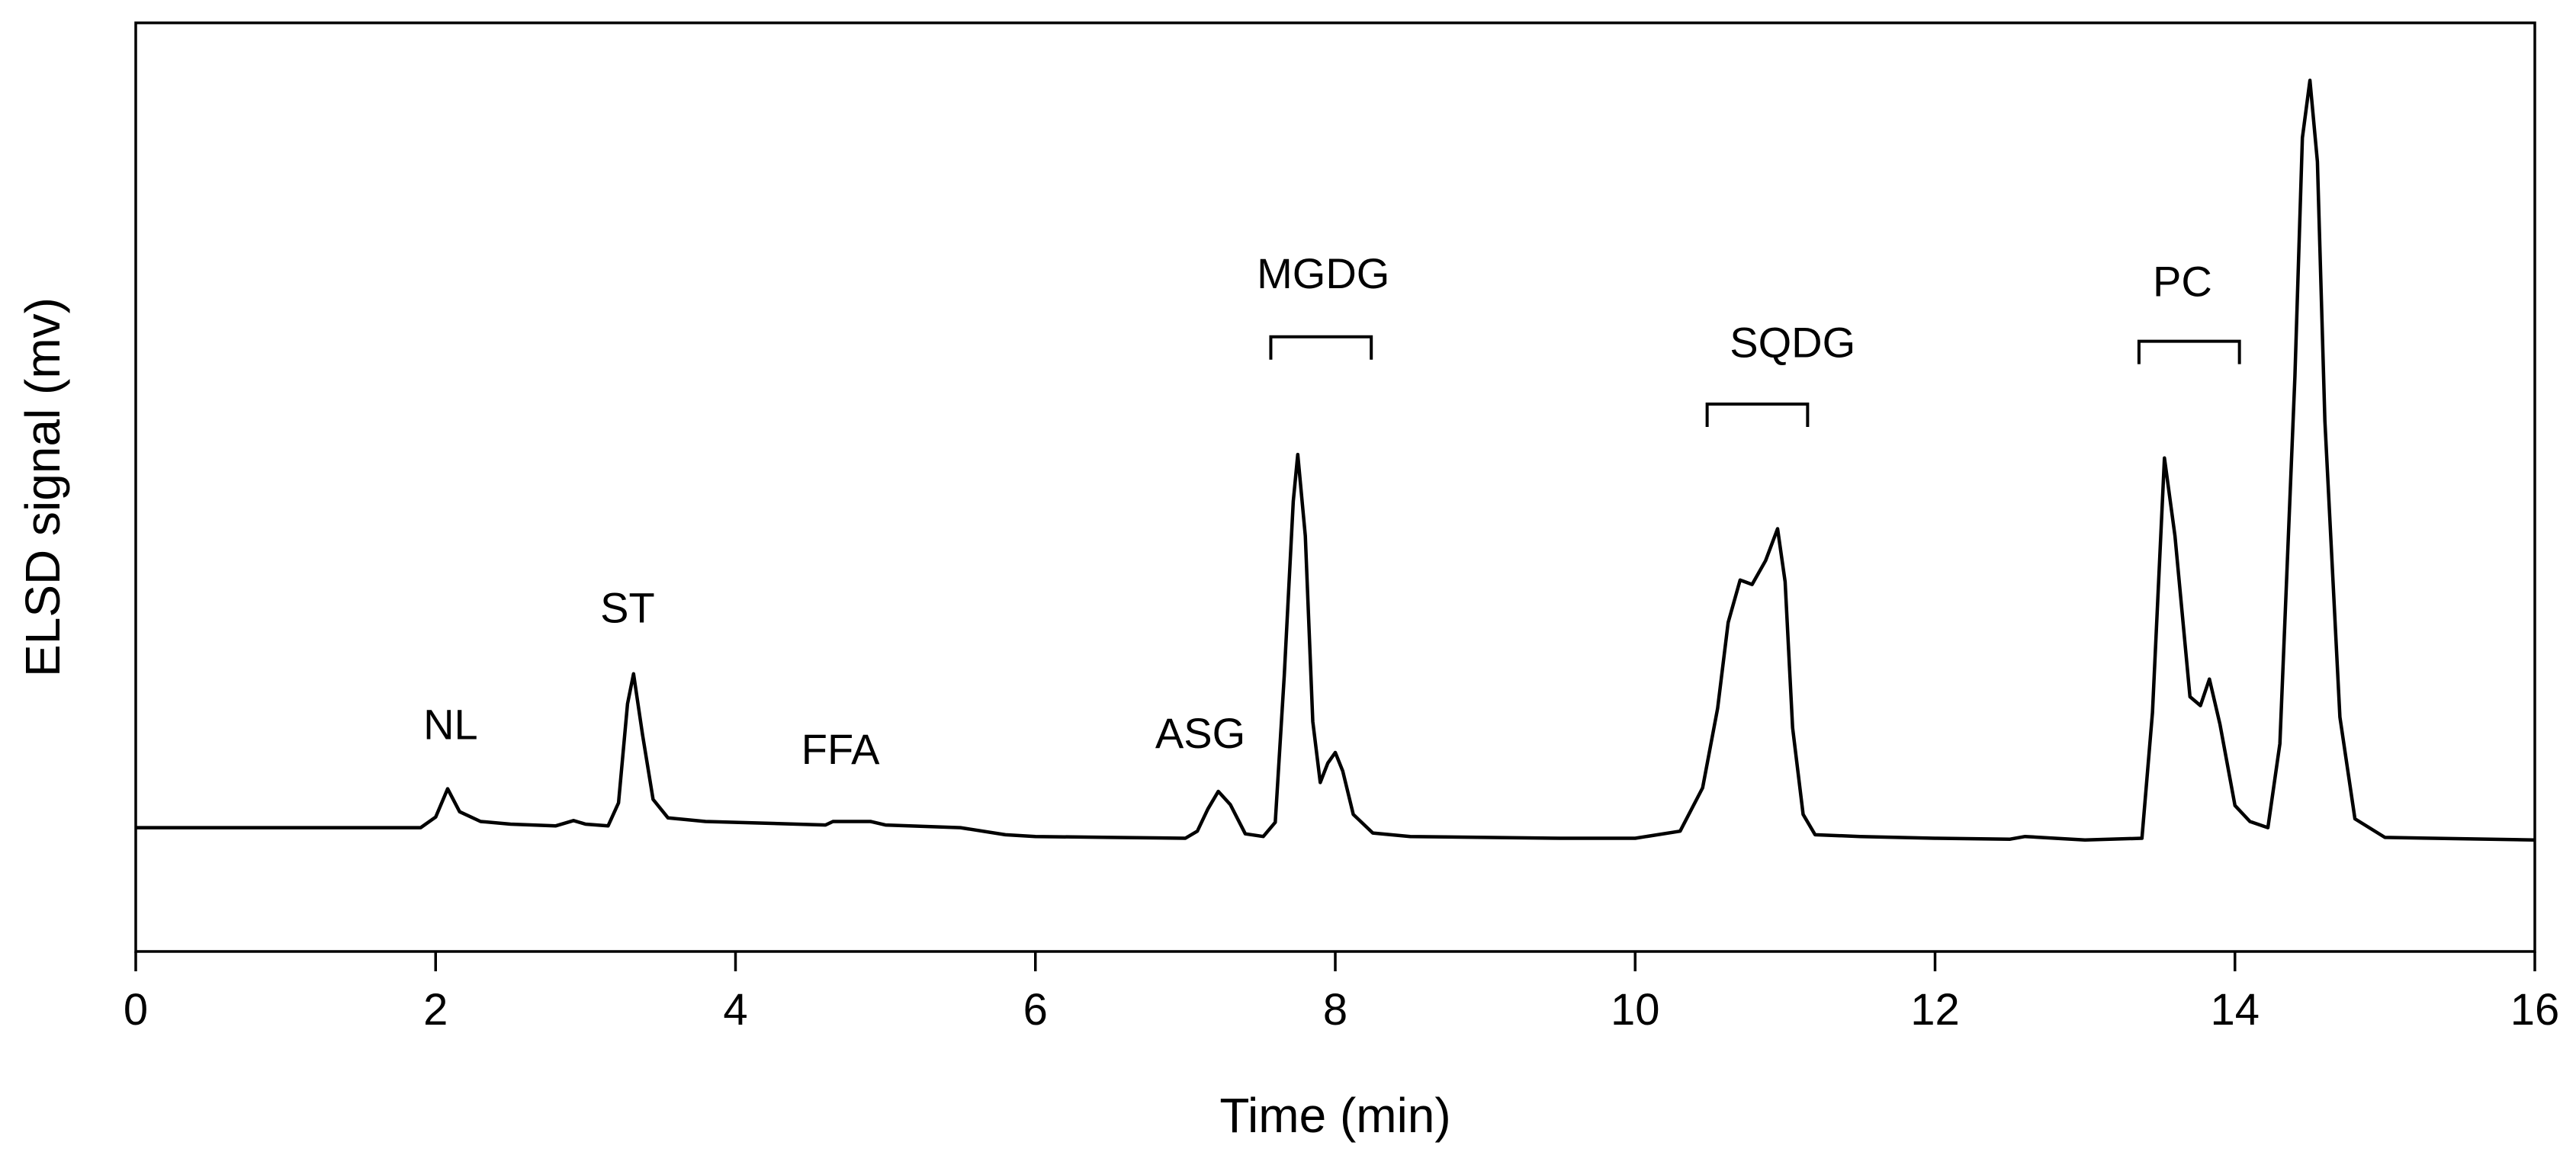 The width and height of the screenshot is (2576, 1168). What do you see at coordinates (627, 607) in the screenshot?
I see `peak-label: ST` at bounding box center [627, 607].